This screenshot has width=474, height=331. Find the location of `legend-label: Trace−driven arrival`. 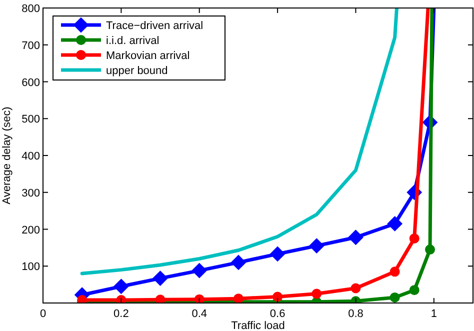

legend-label: Trace−driven arrival is located at coordinates (155, 26).